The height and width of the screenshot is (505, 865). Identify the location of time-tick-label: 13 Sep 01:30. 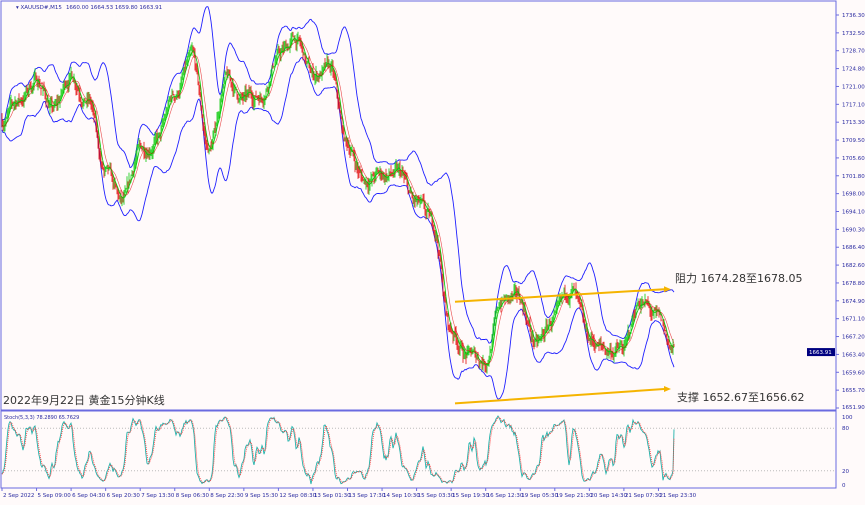
(332, 496).